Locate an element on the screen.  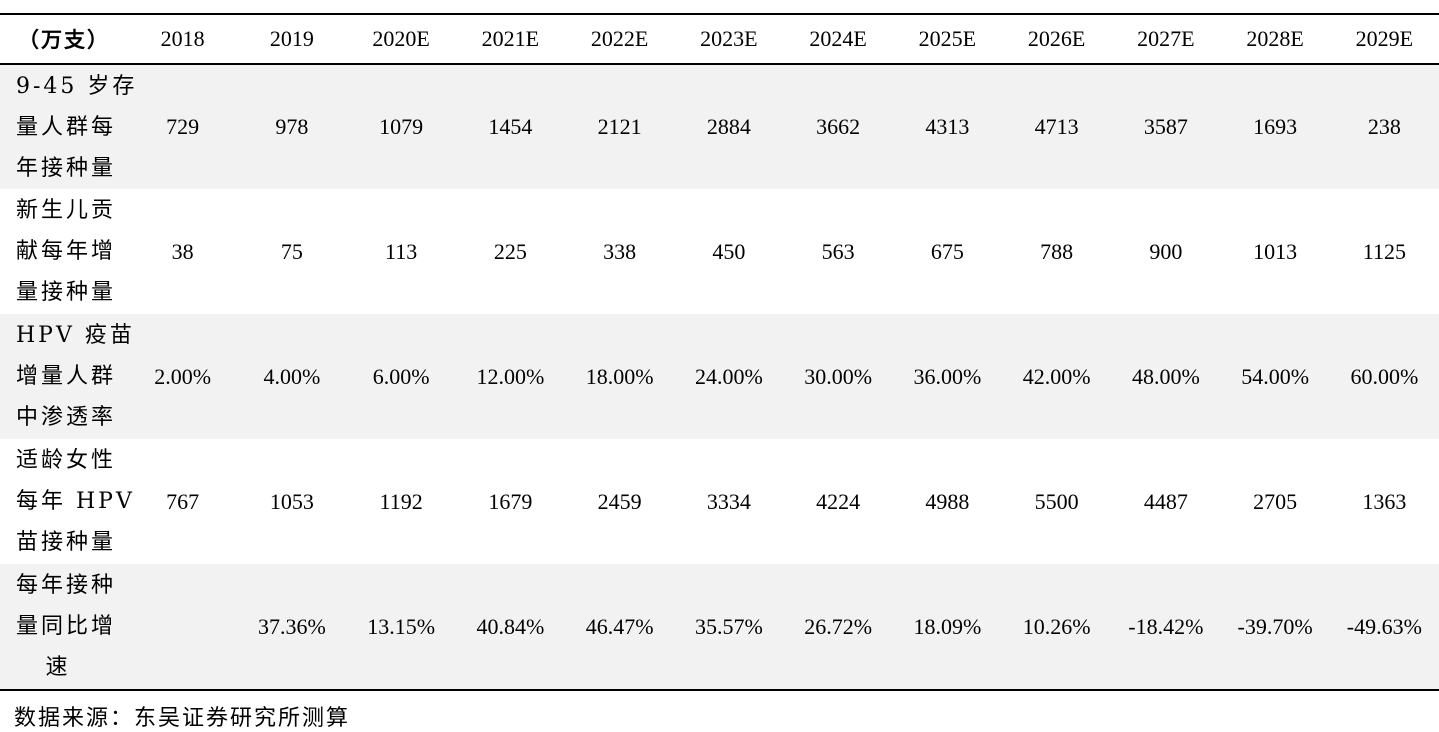
column-header: 2022E is located at coordinates (620, 39).